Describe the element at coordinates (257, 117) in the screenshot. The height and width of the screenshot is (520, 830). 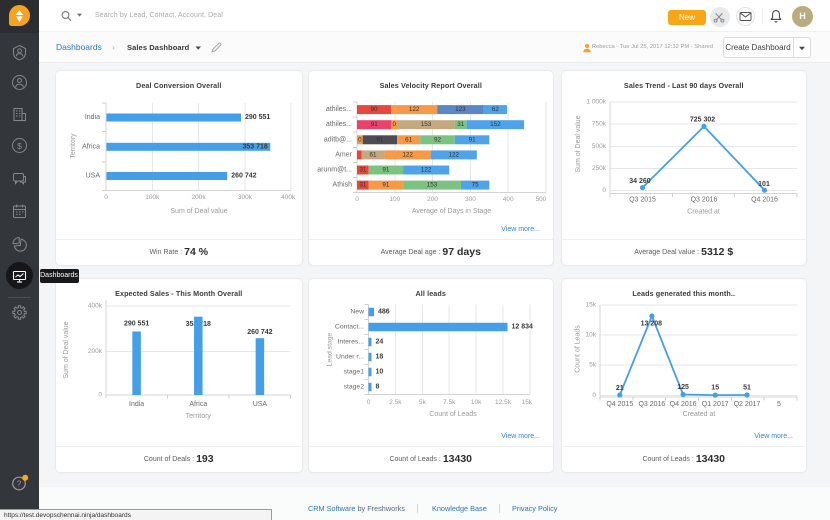
I see `svg-text: 290 551` at that location.